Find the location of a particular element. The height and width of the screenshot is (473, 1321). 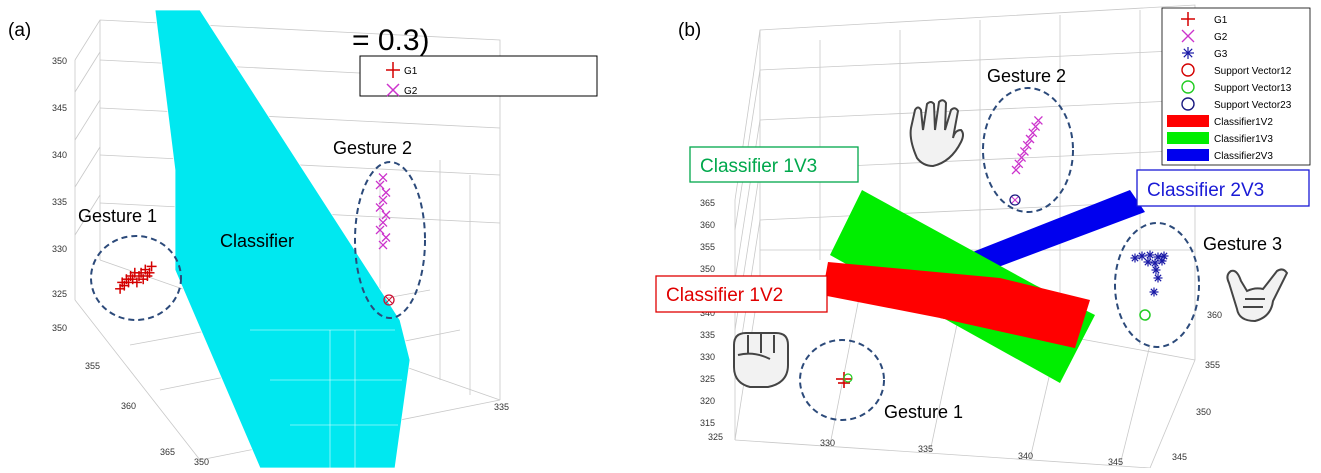

panel-b-g3-points is located at coordinates (1150, 274).